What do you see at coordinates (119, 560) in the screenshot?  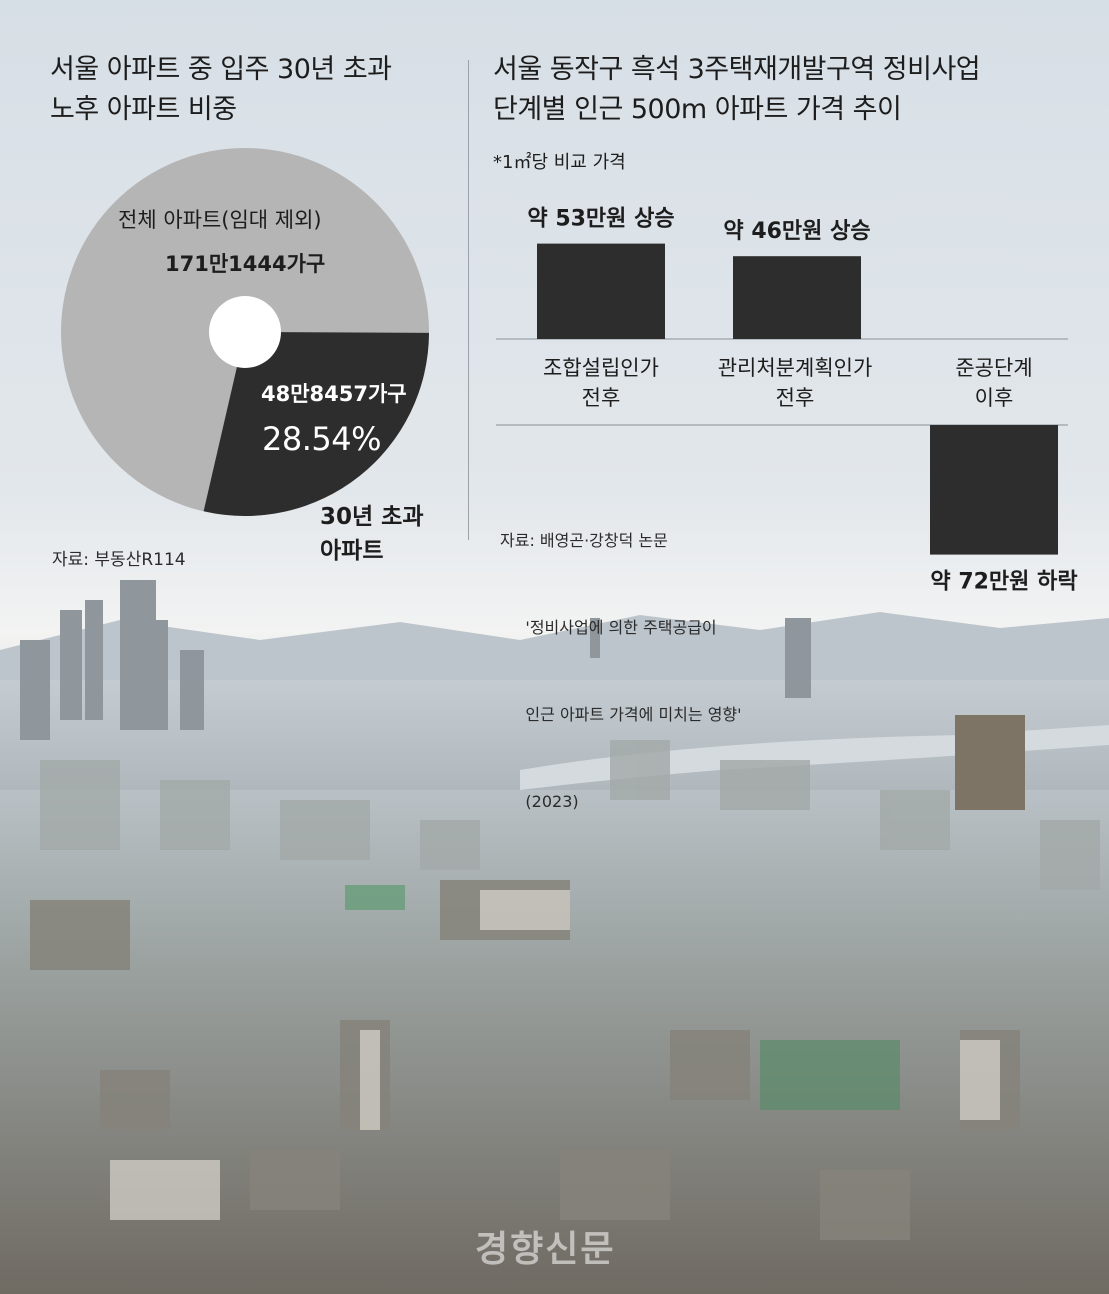 I see `pie-source: 자료: 부동산R114` at bounding box center [119, 560].